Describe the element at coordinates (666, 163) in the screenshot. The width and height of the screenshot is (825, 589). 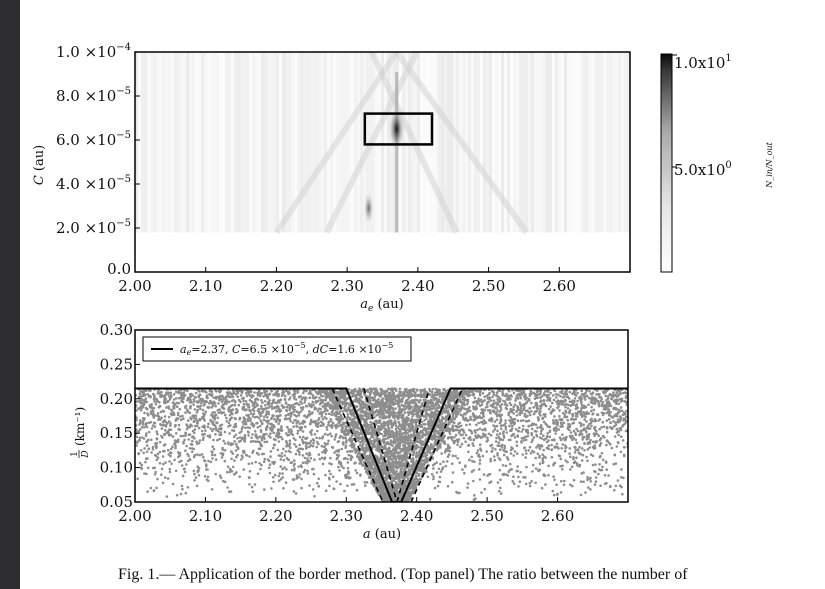
I see `colorbar` at that location.